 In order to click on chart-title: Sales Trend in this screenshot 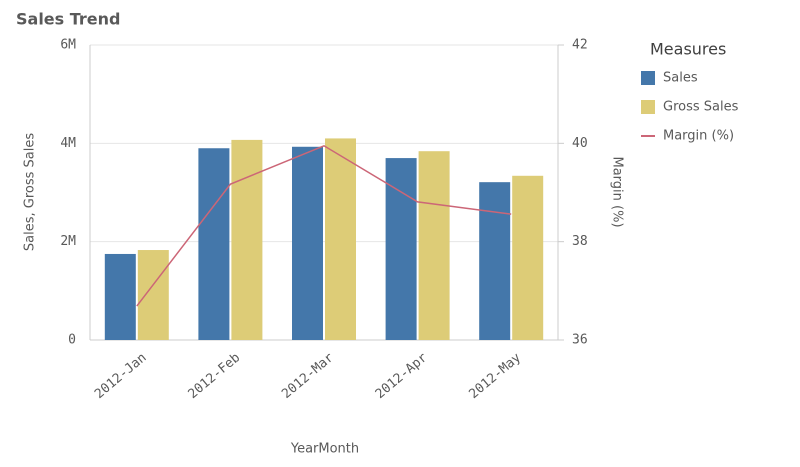, I will do `click(68, 19)`.